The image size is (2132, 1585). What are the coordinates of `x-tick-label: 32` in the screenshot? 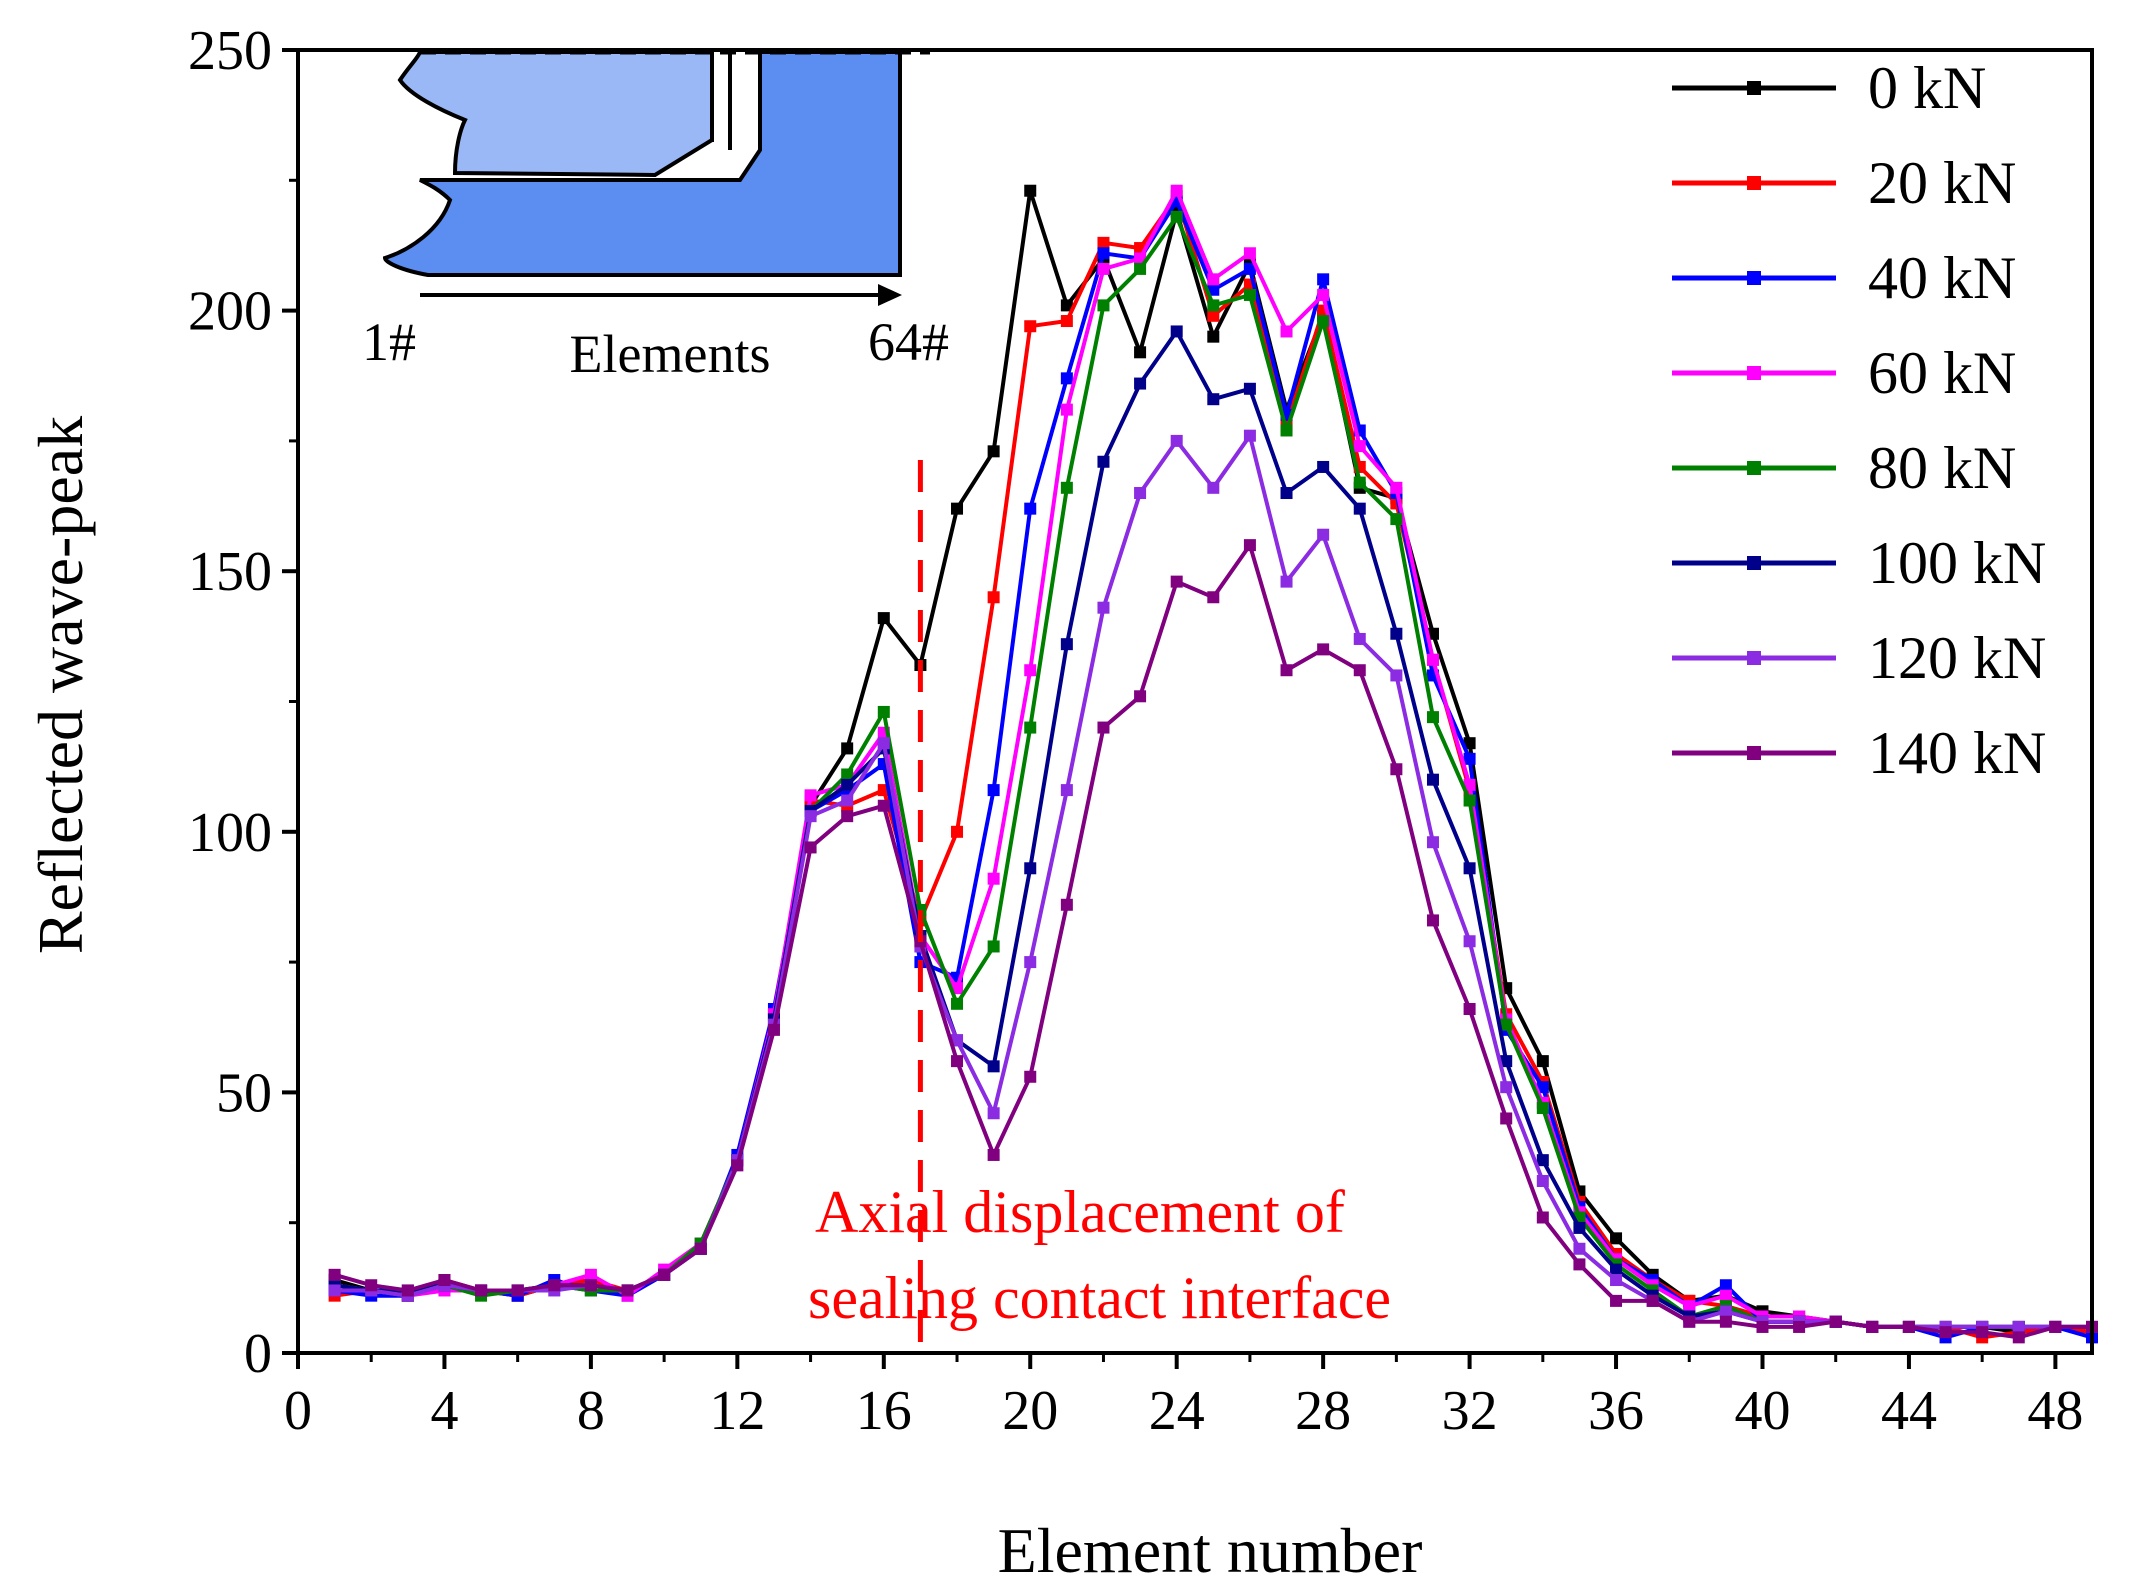 It's located at (1470, 1411).